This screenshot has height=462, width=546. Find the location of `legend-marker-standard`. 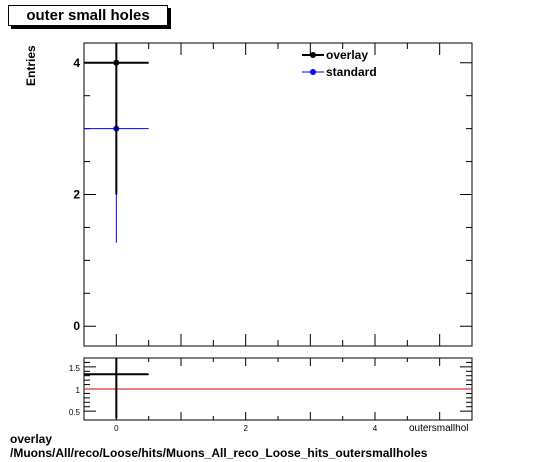

legend-marker-standard is located at coordinates (313, 72).